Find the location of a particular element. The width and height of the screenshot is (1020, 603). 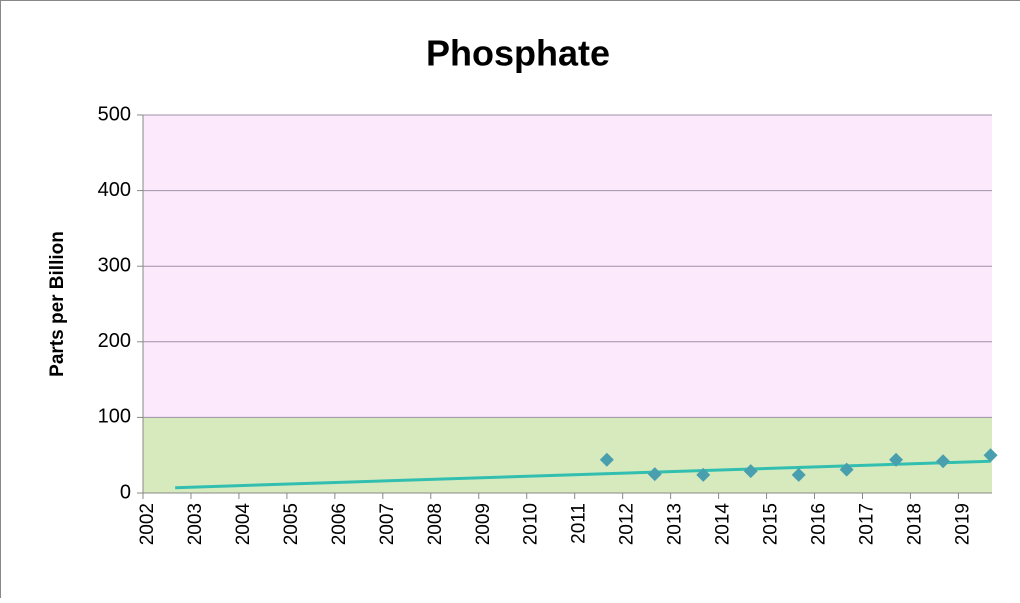

x-tick-label: 2013 is located at coordinates (675, 524).